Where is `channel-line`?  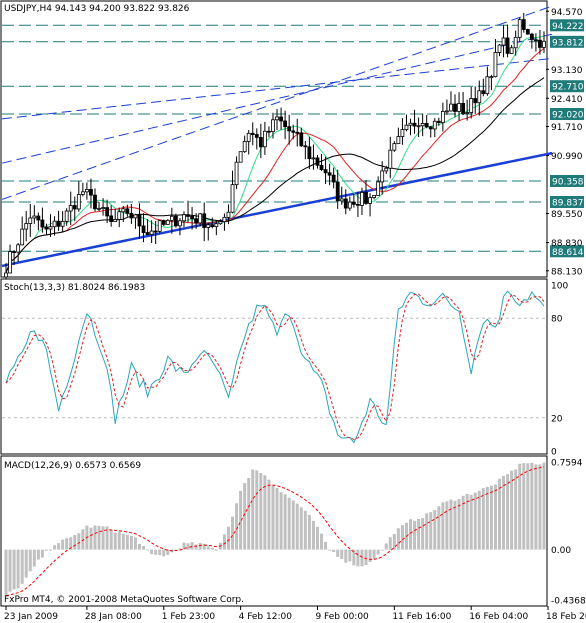 channel-line is located at coordinates (277, 88).